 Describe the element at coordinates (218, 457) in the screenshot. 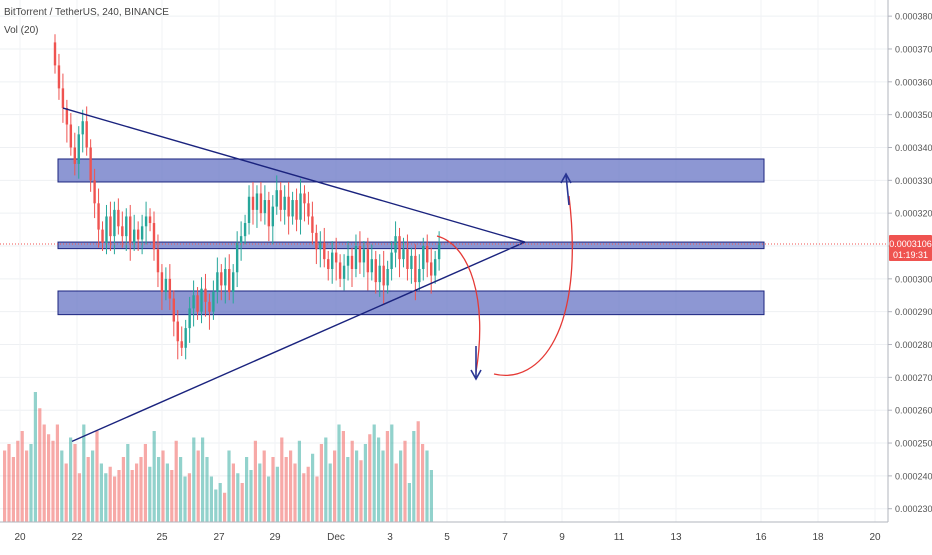

I see `volume-bars` at that location.